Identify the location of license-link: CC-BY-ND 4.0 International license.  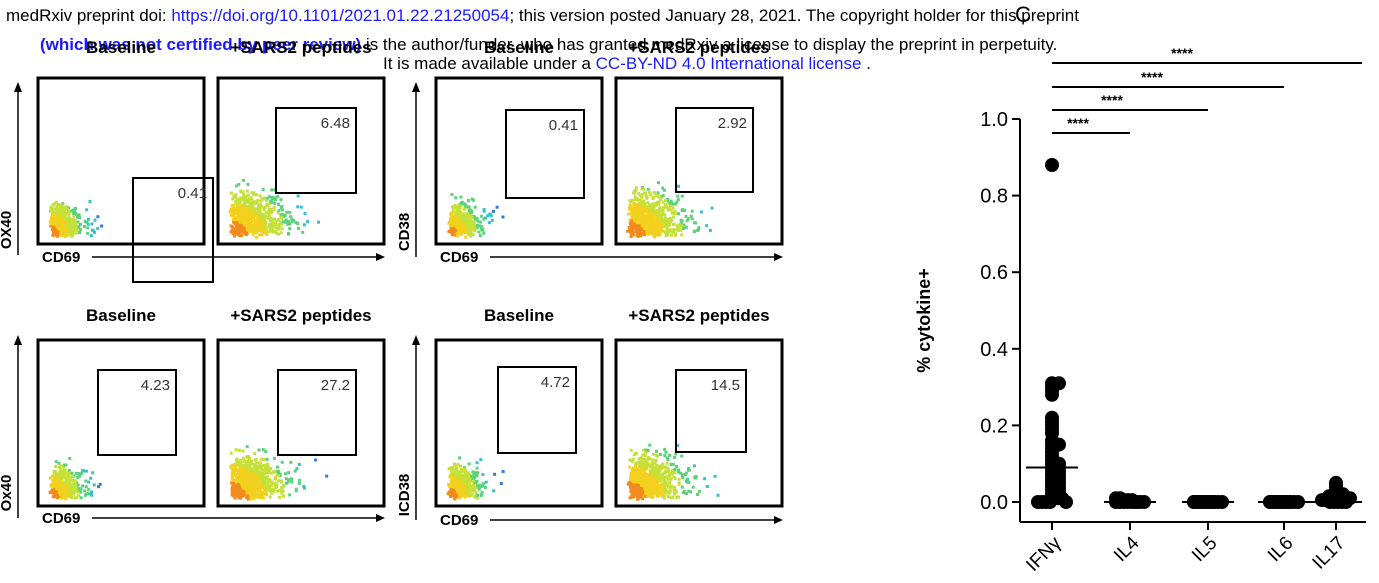
(728, 63).